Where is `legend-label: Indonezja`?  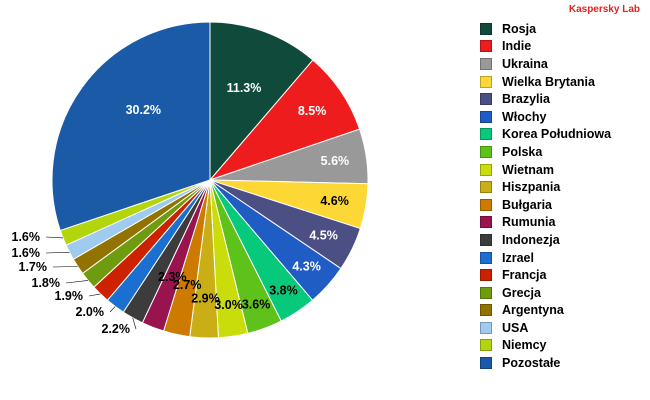 legend-label: Indonezja is located at coordinates (531, 239).